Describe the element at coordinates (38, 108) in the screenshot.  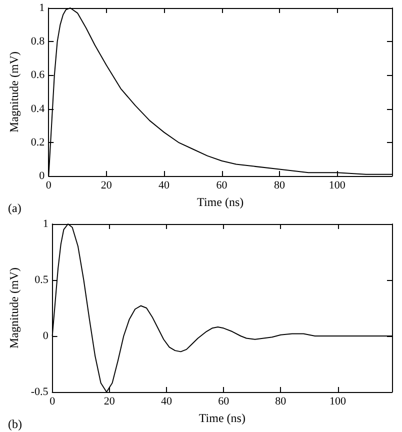
I see `y-tick-label: 0.4` at that location.